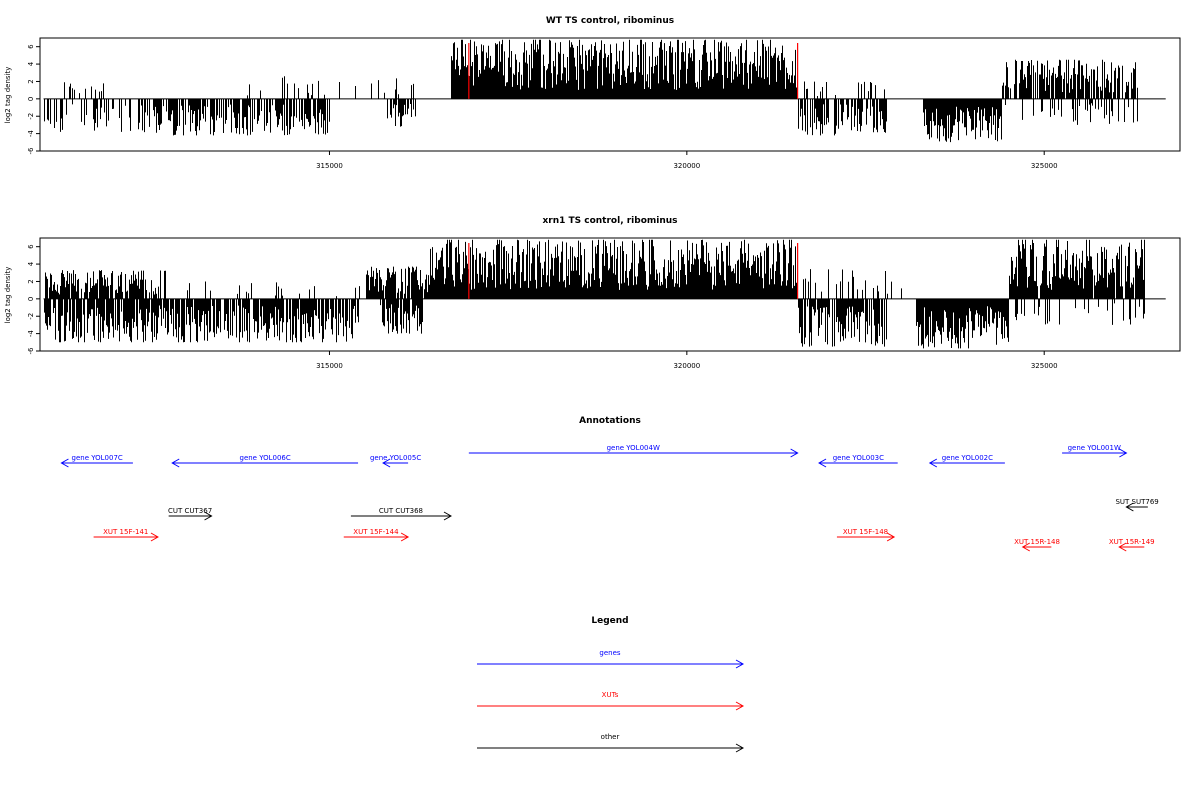 Image resolution: width=1200 pixels, height=800 pixels. What do you see at coordinates (633, 448) in the screenshot?
I see `feature-label: gene YOL004W` at bounding box center [633, 448].